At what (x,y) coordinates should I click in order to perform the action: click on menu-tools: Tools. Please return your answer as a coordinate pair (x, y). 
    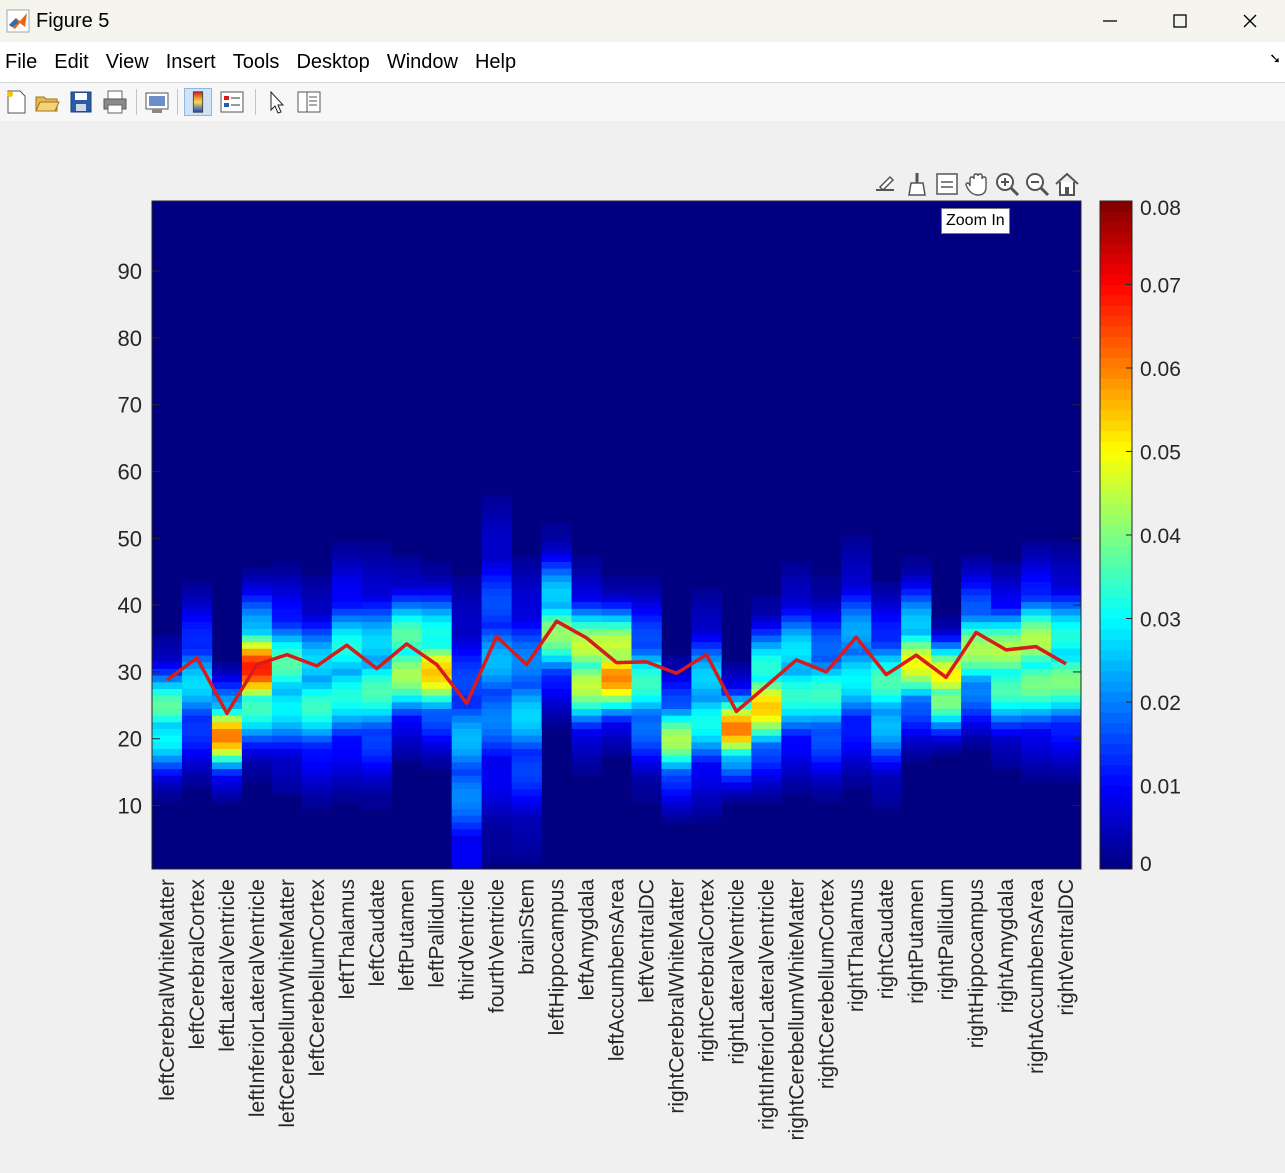
    Looking at the image, I should click on (256, 61).